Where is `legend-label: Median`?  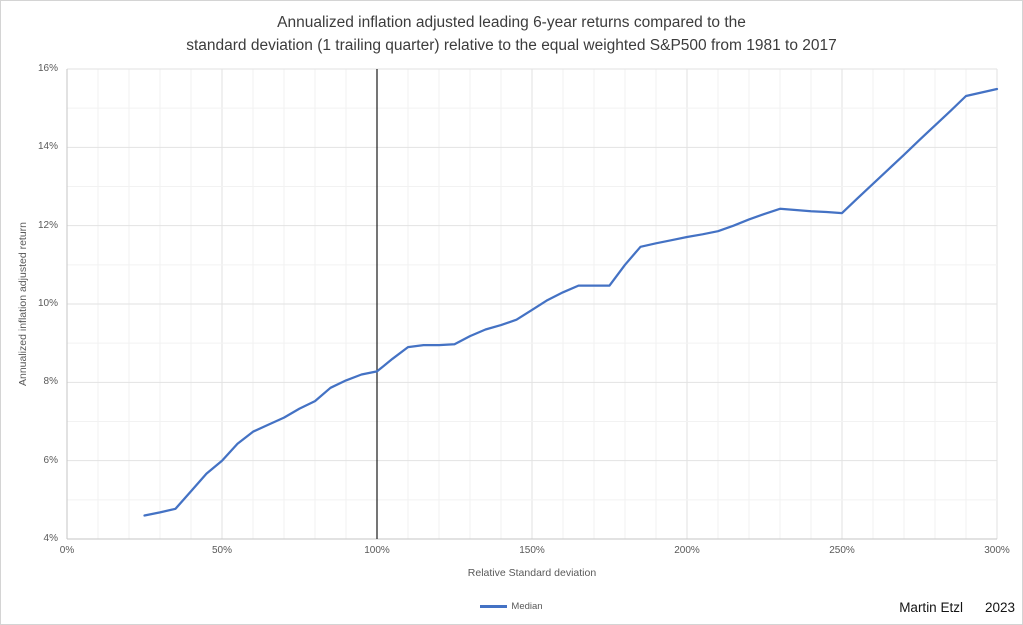
legend-label: Median is located at coordinates (527, 606).